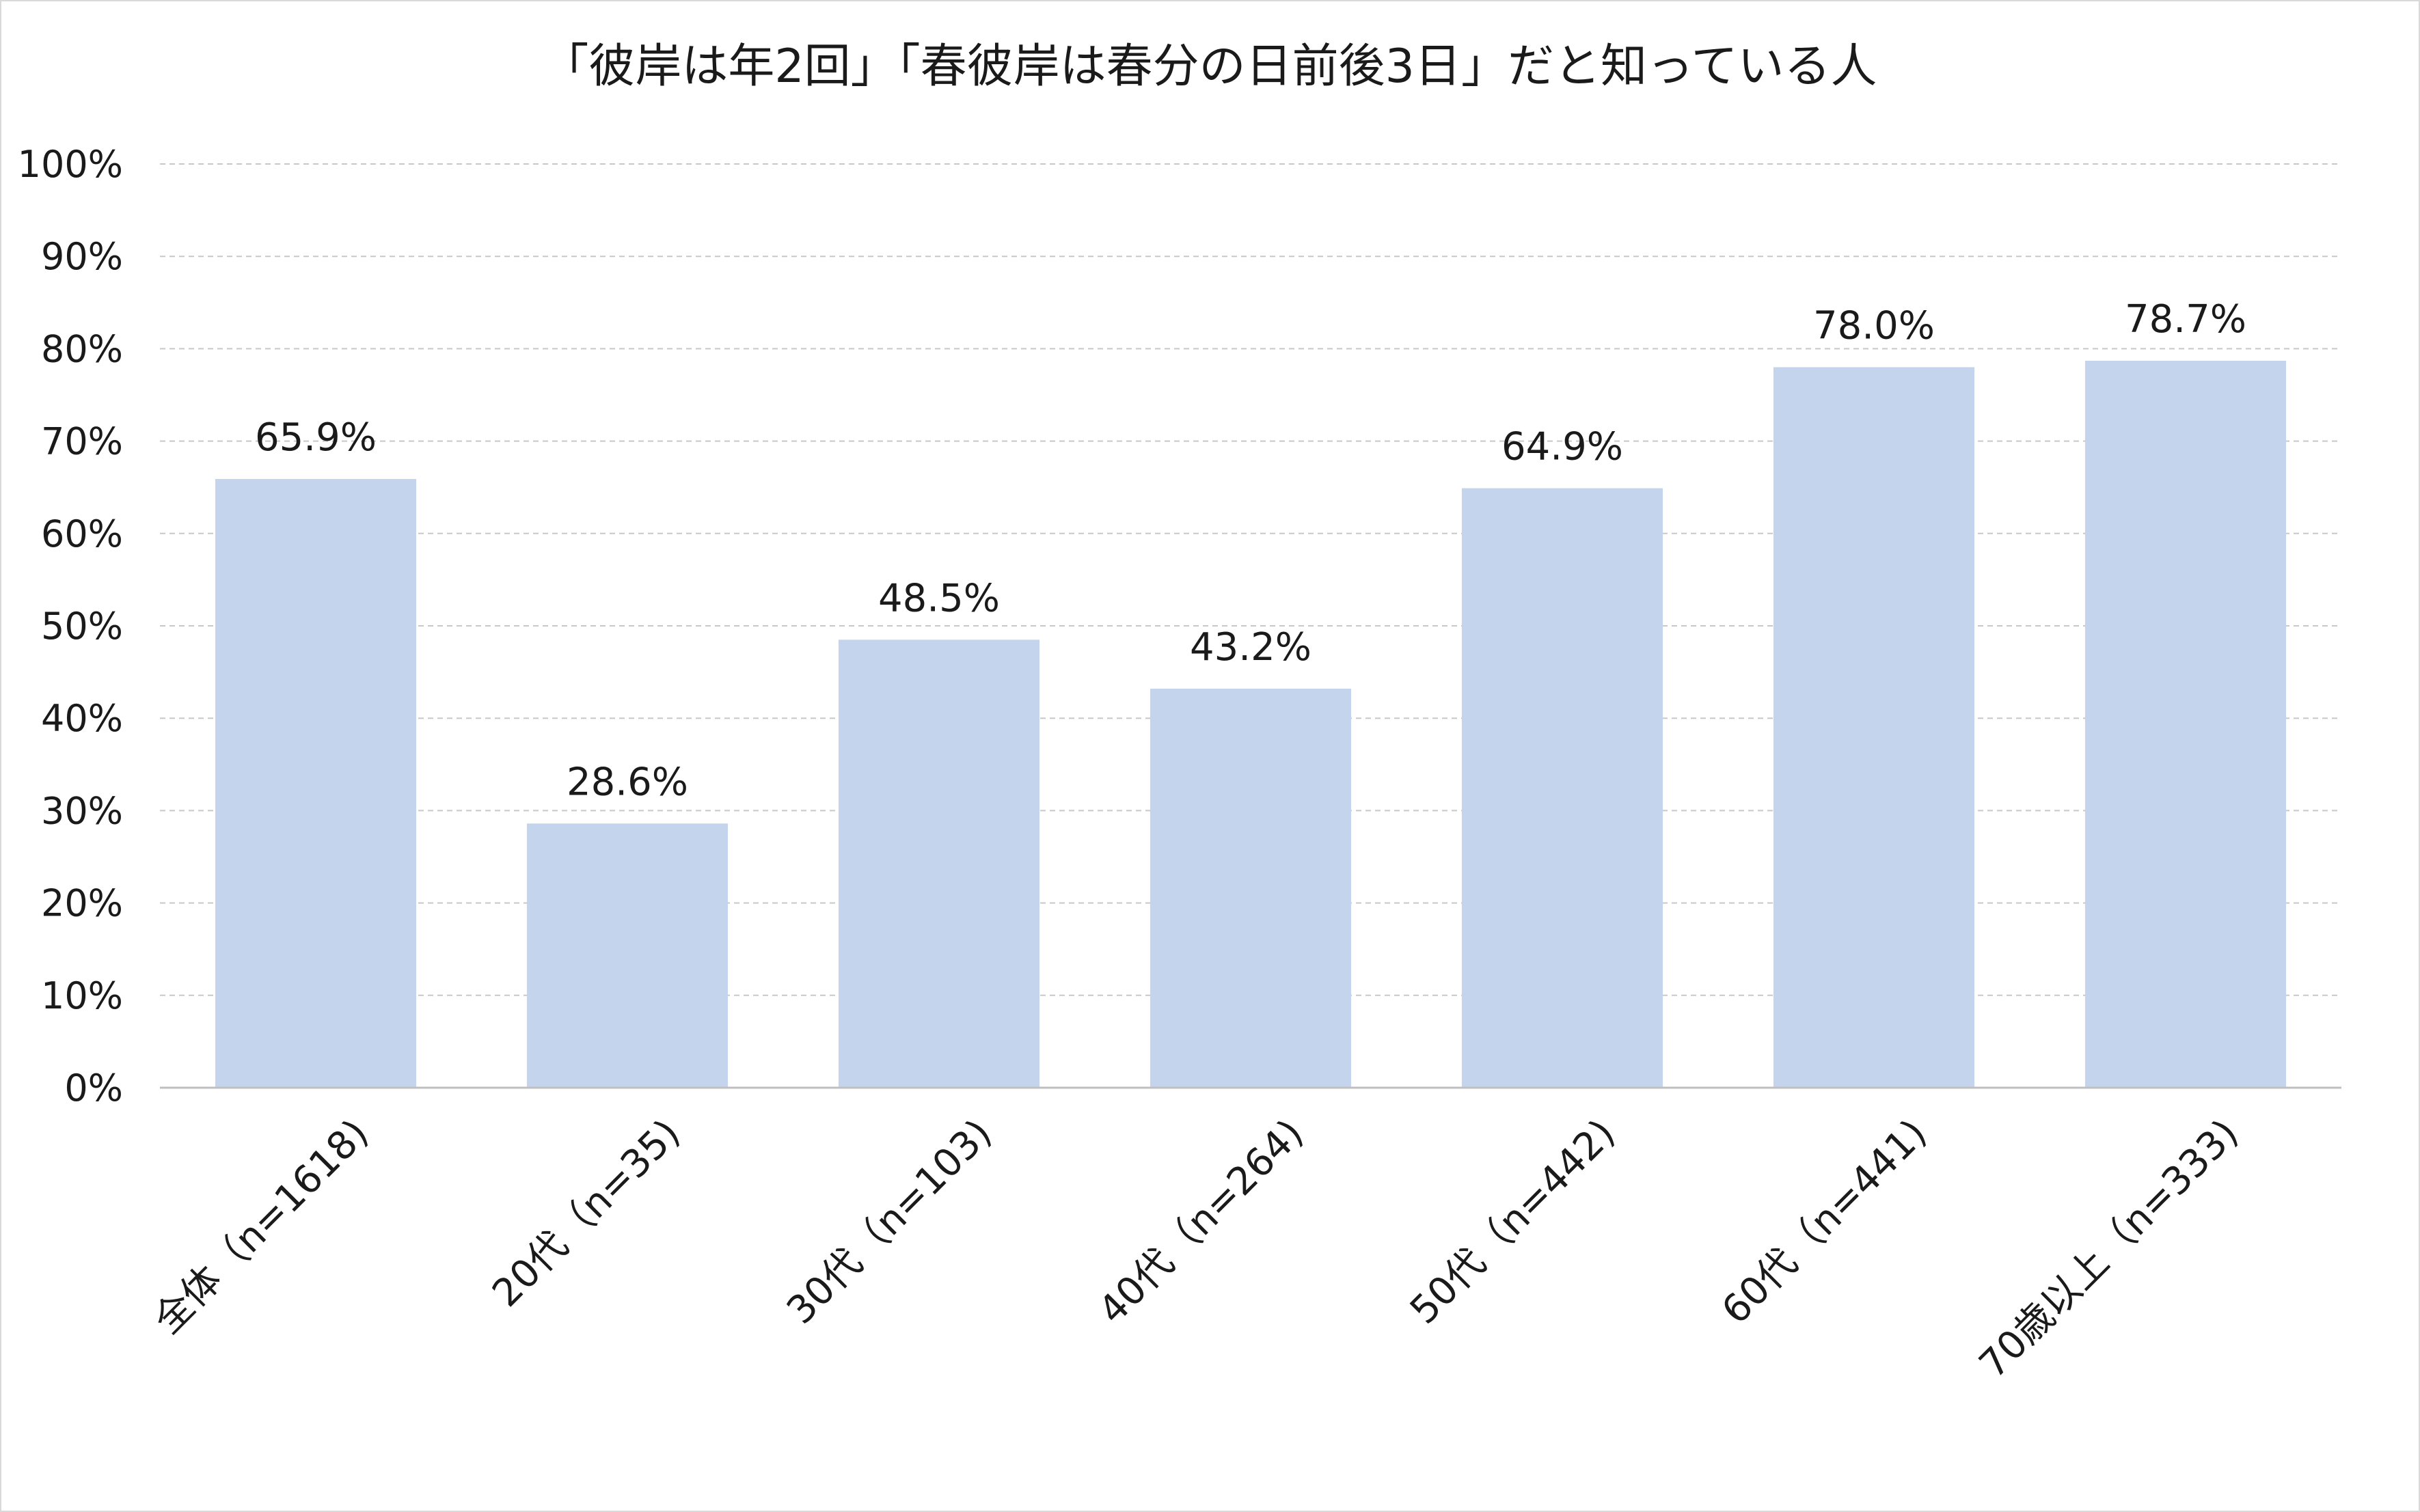 The height and width of the screenshot is (1512, 2420). I want to click on y-tick-label: 20%, so click(82, 904).